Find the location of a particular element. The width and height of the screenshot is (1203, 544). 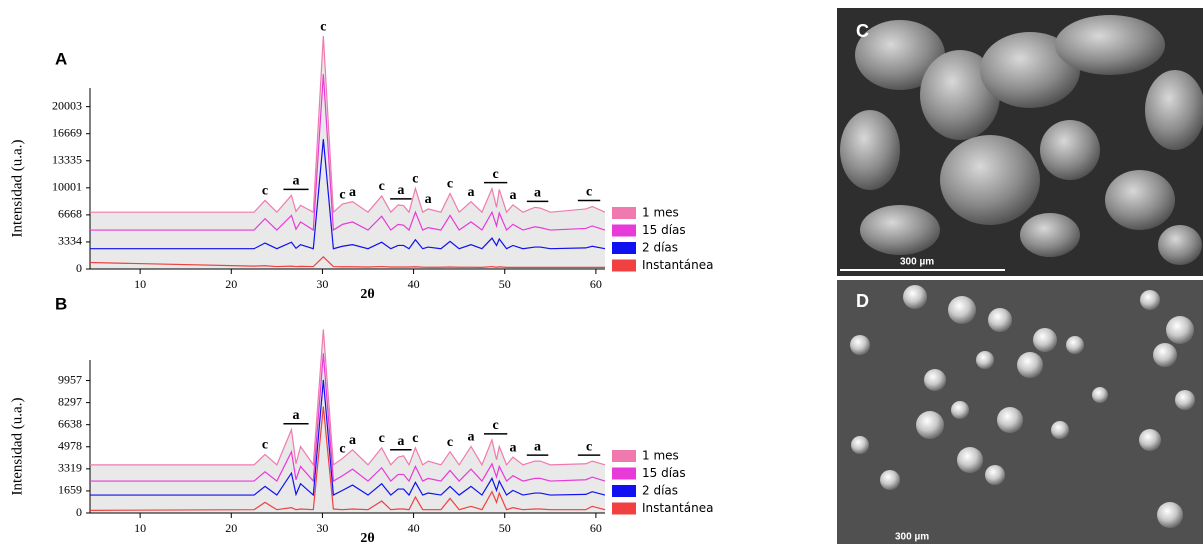

y-tick-label: 4978 is located at coordinates (70, 446).